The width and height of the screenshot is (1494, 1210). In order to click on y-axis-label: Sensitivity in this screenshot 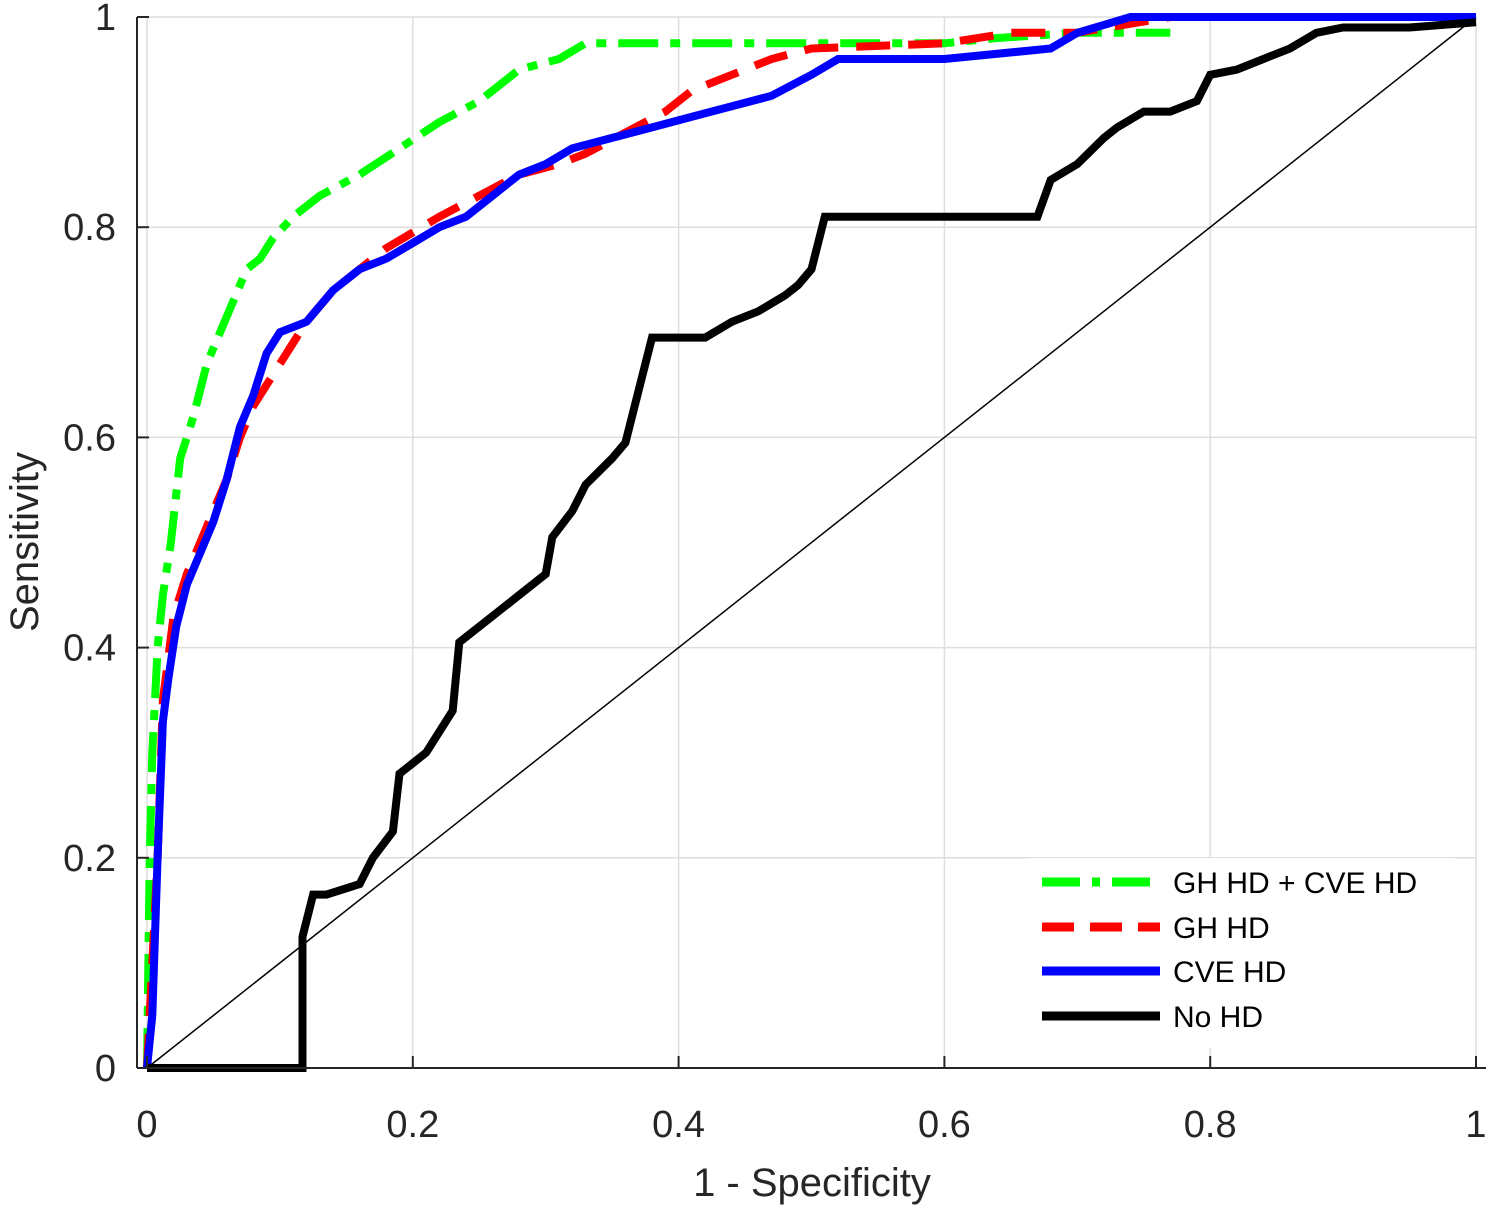, I will do `click(25, 542)`.